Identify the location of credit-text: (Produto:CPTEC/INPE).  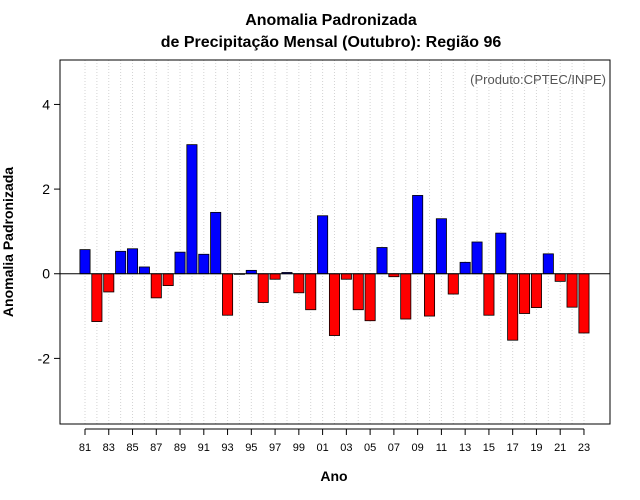
(538, 79).